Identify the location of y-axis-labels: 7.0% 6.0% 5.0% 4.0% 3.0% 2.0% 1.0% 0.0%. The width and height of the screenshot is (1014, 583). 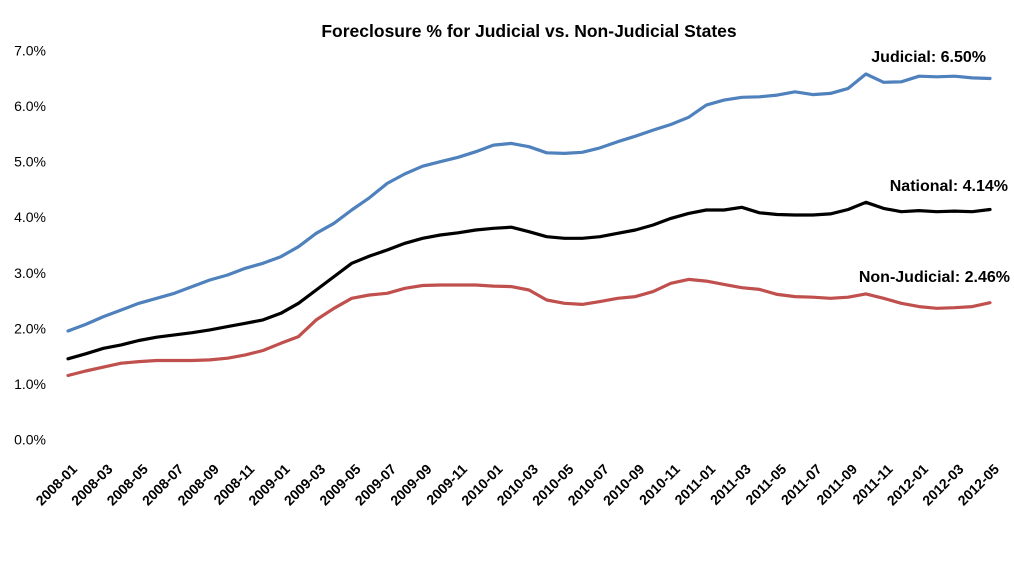
(30, 245).